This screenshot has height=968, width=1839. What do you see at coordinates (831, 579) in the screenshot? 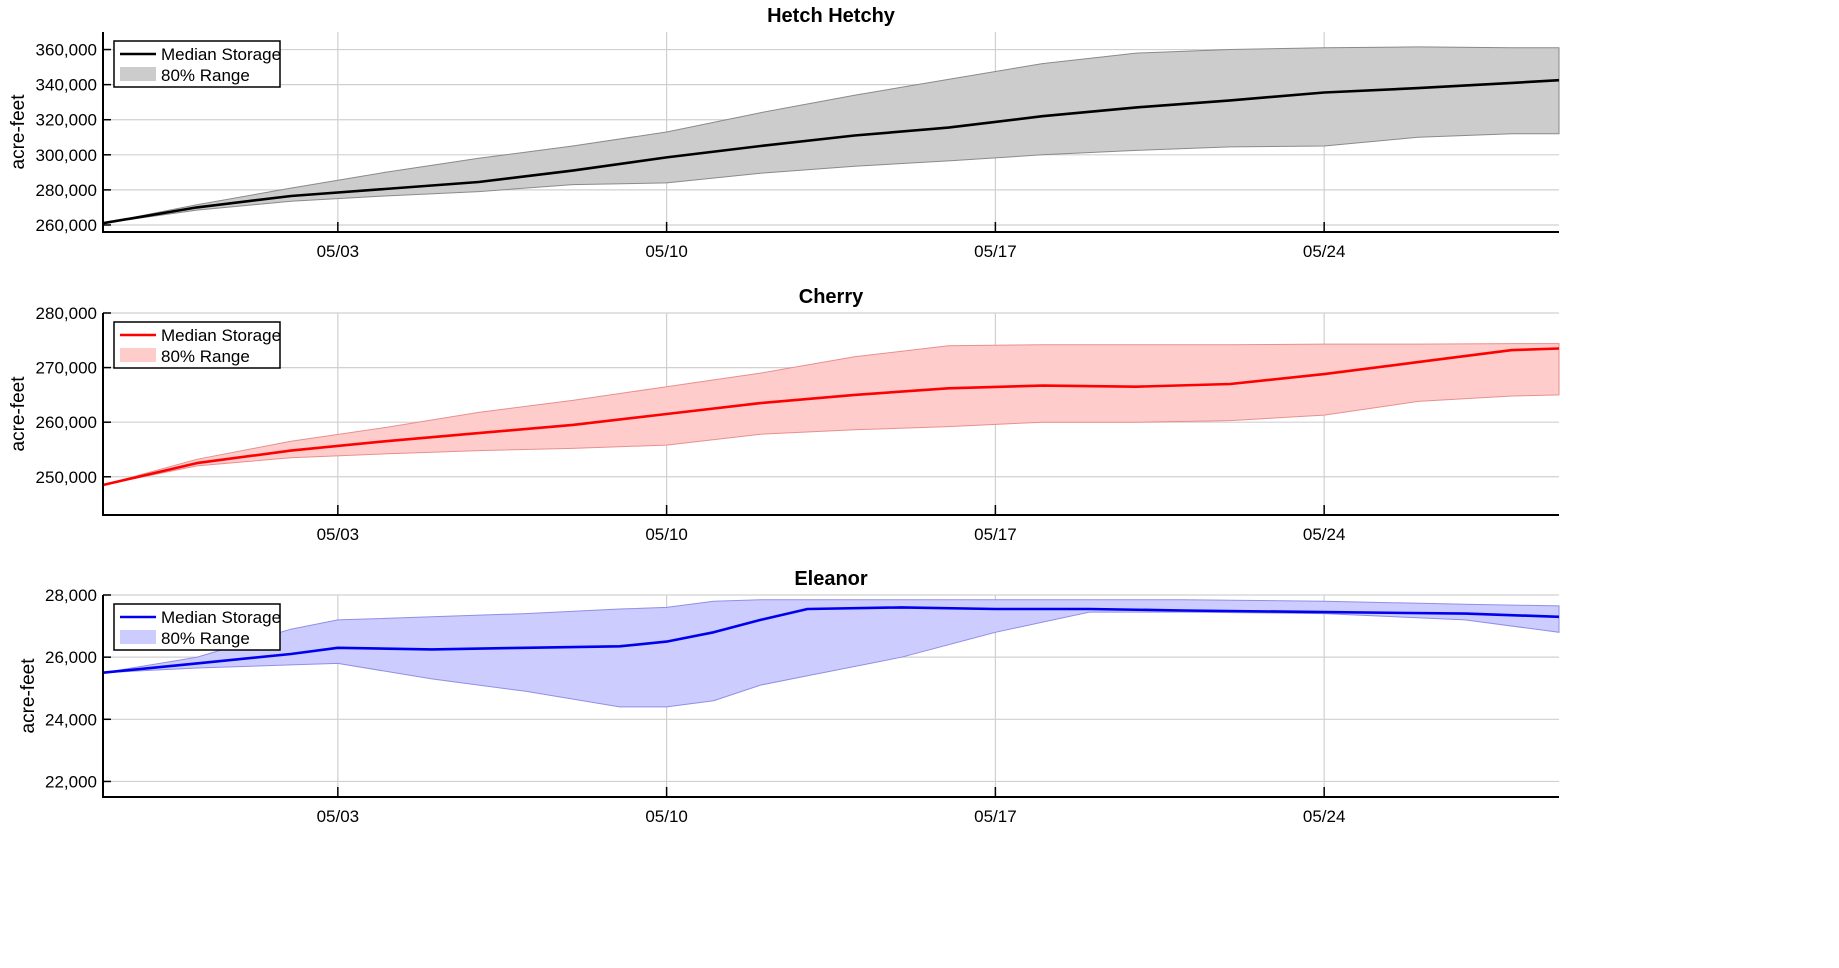
I see `chart-title: Eleanor` at bounding box center [831, 579].